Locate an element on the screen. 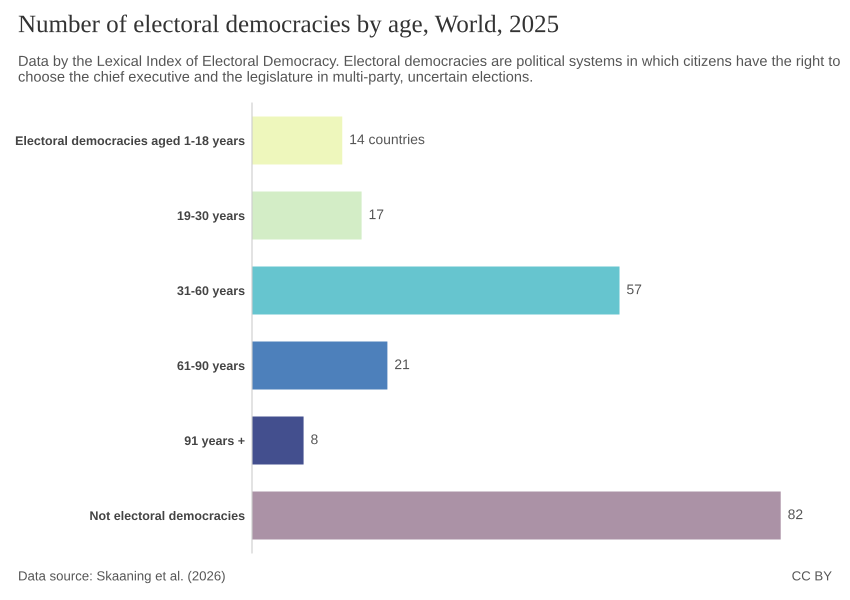  y-tick-label: Electoral democracies aged 1-18 years is located at coordinates (130, 142).